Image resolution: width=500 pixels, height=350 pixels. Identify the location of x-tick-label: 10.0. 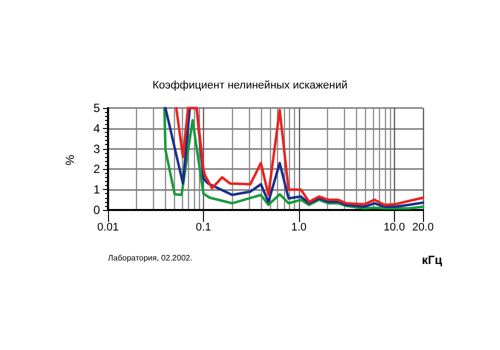
(394, 228).